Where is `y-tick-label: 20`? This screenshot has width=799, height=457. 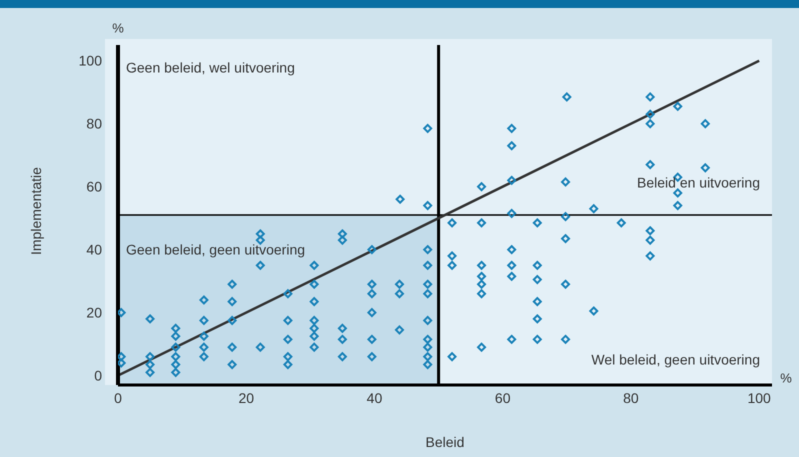
y-tick-label: 20 is located at coordinates (94, 312).